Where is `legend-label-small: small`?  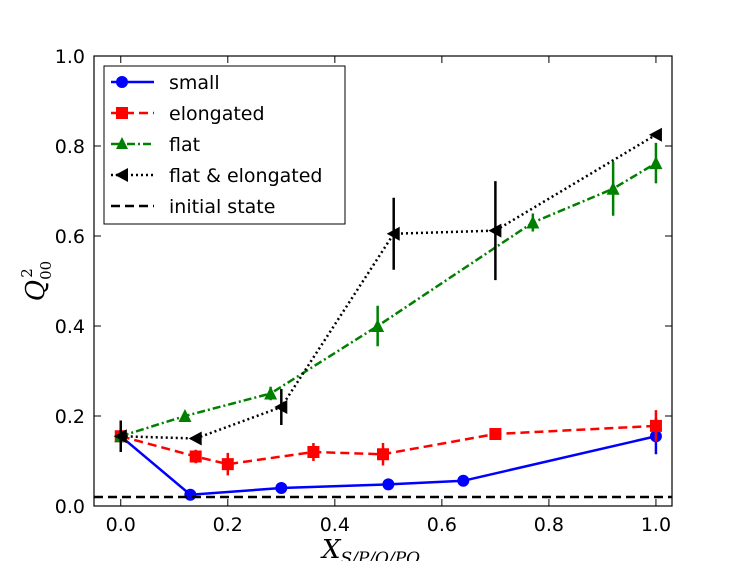 legend-label-small: small is located at coordinates (194, 83).